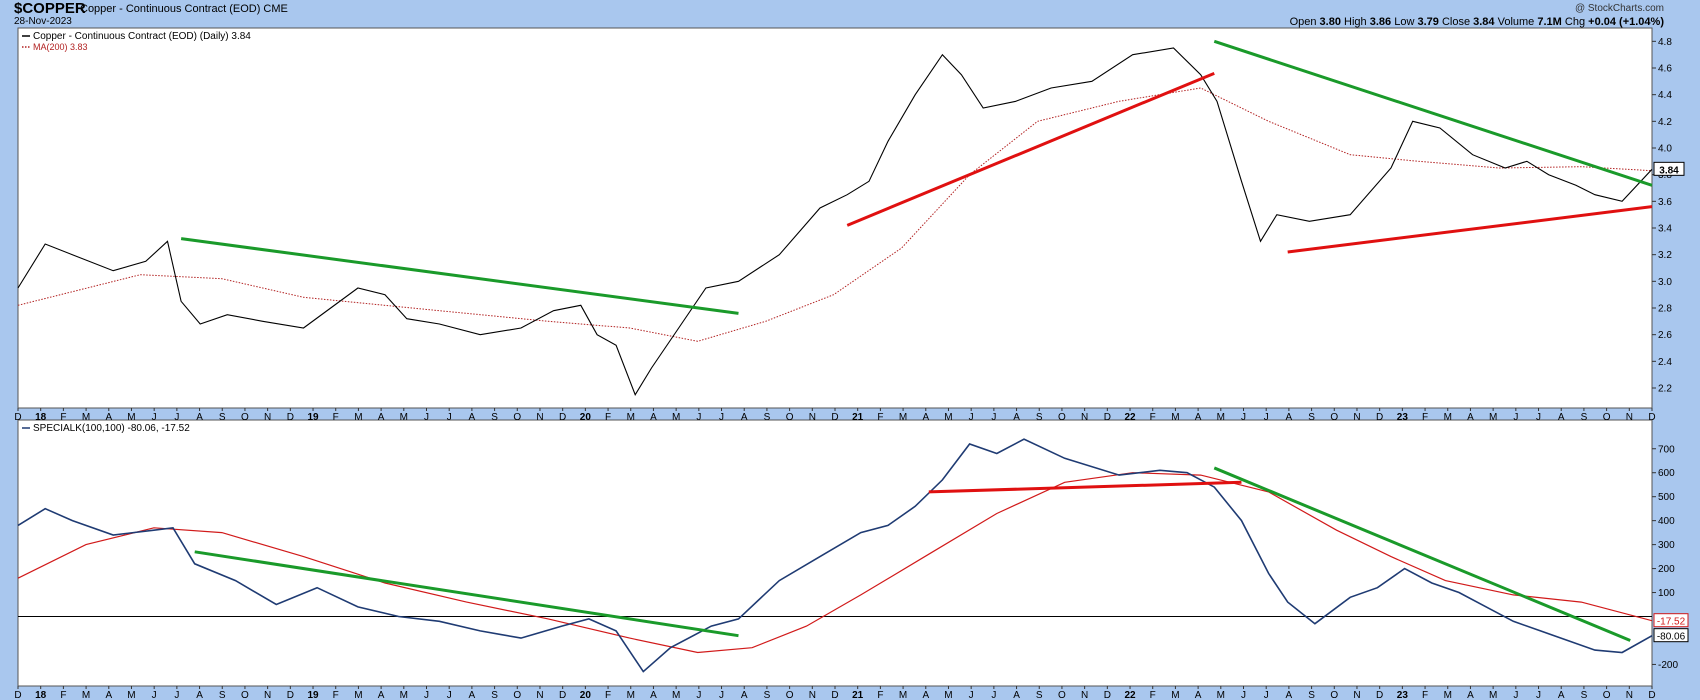  I want to click on indicator-last-value-label: -80.06, so click(1671, 637).